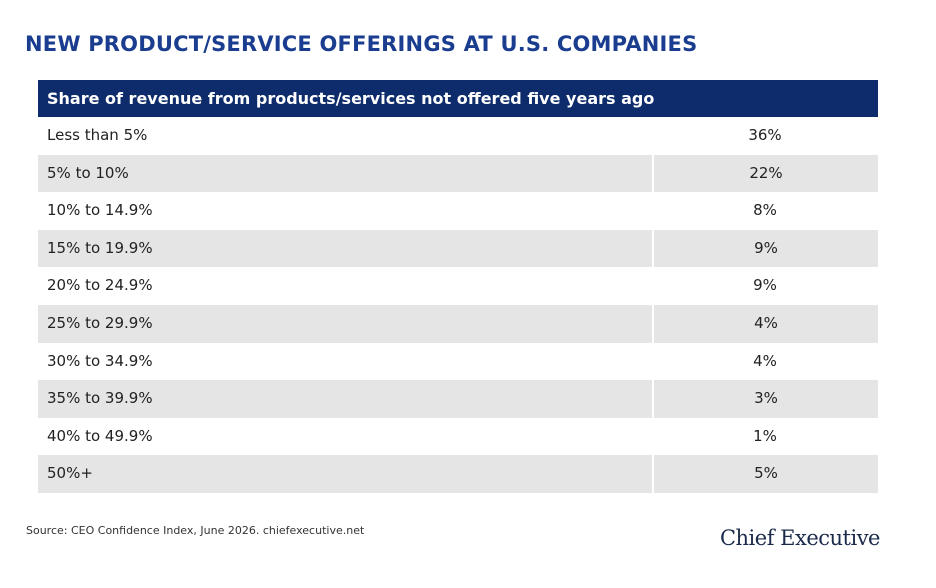 This screenshot has width=936, height=588. Describe the element at coordinates (765, 399) in the screenshot. I see `row-value: 3%` at that location.